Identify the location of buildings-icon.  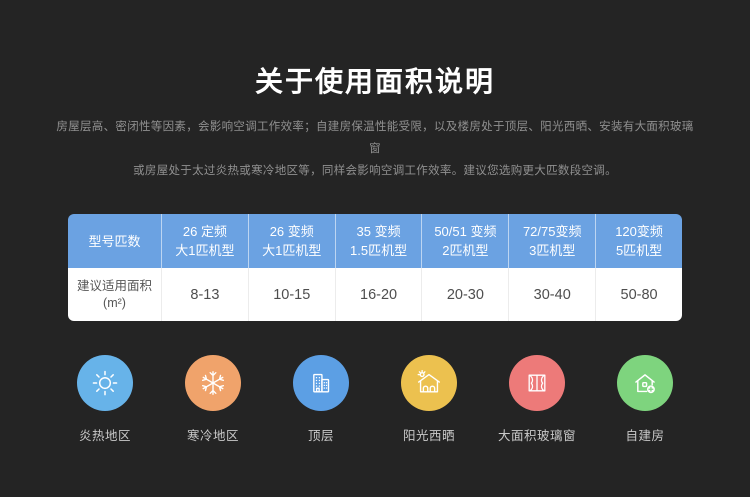
(321, 383).